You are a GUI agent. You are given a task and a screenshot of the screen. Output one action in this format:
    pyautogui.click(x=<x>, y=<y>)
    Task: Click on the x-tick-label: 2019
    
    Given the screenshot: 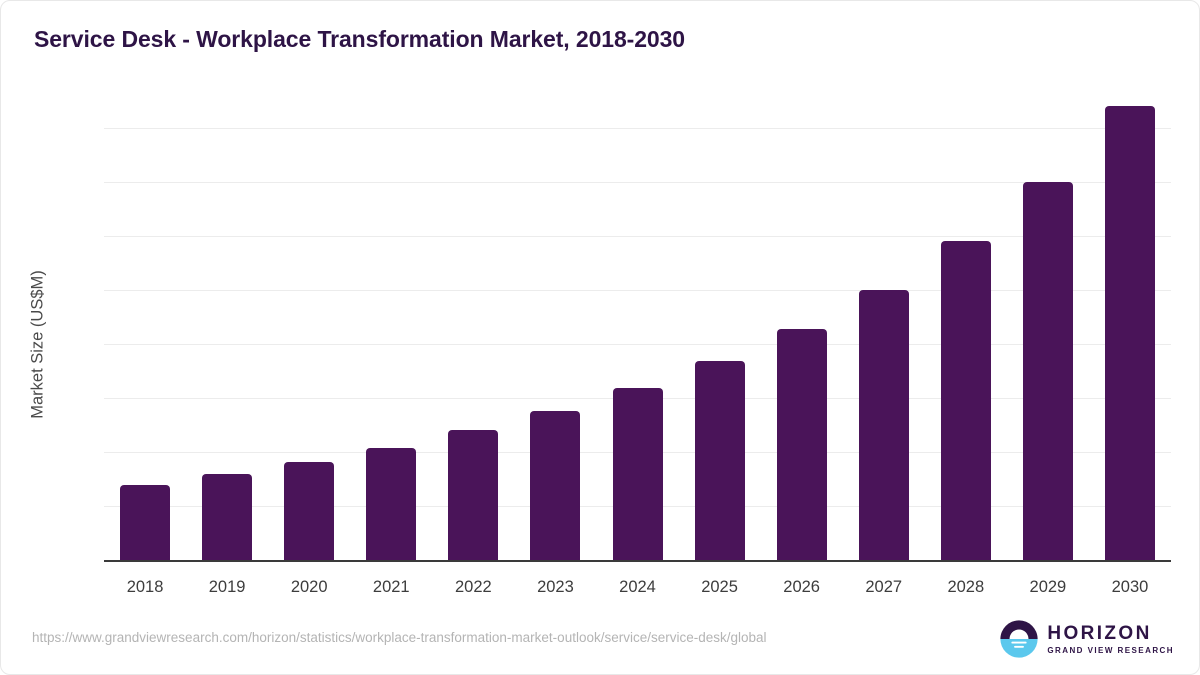 What is the action you would take?
    pyautogui.click(x=227, y=587)
    